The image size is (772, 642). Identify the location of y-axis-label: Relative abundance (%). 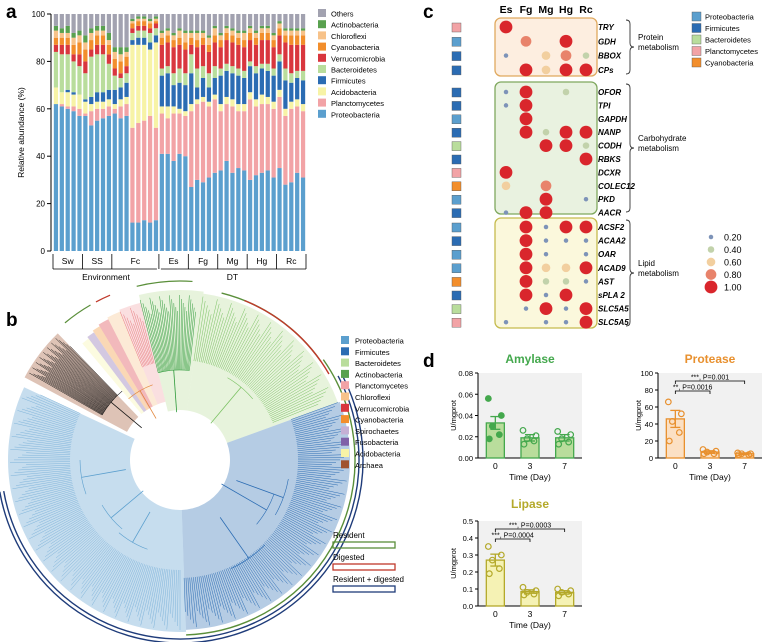
(21, 132).